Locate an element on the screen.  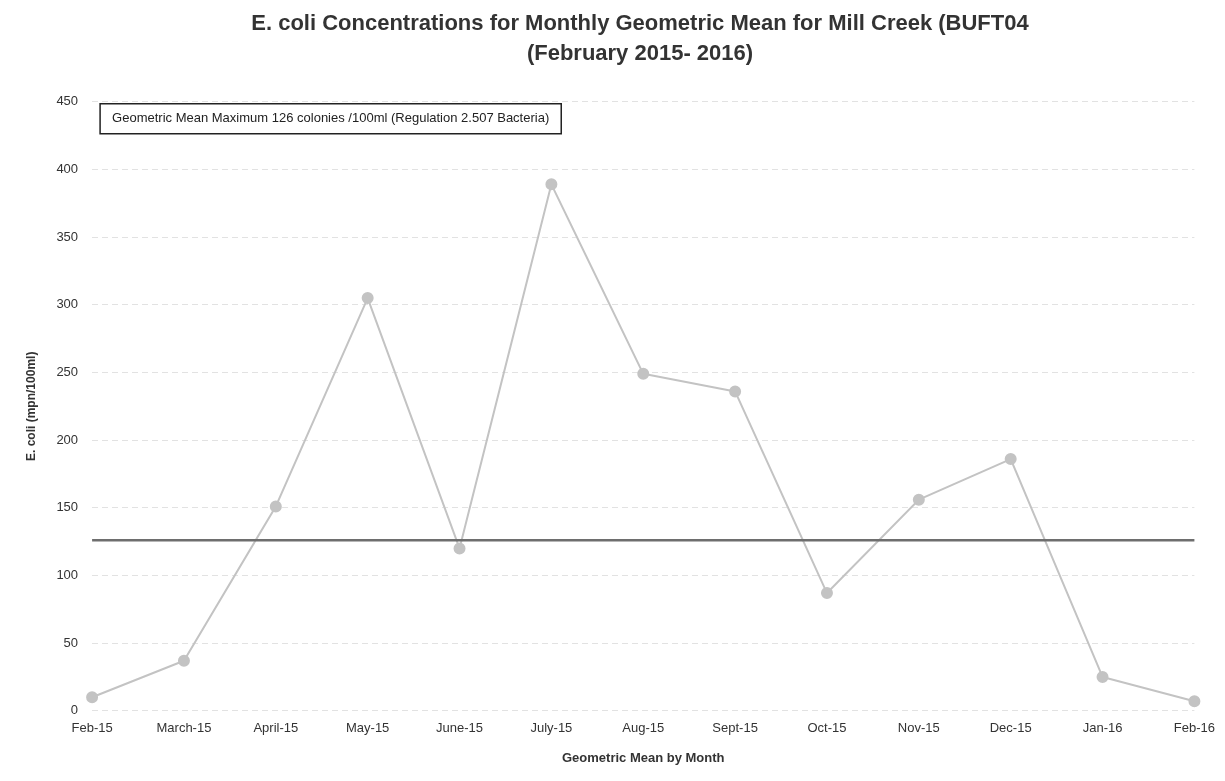
x-tick-label: Nov-15 is located at coordinates (918, 728).